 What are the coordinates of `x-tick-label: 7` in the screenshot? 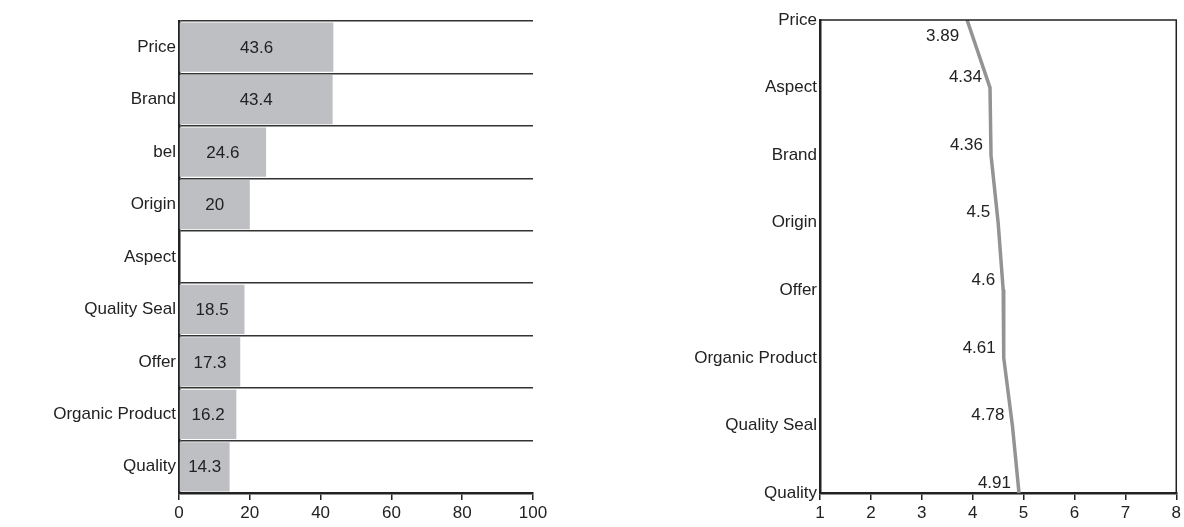 It's located at (1125, 512).